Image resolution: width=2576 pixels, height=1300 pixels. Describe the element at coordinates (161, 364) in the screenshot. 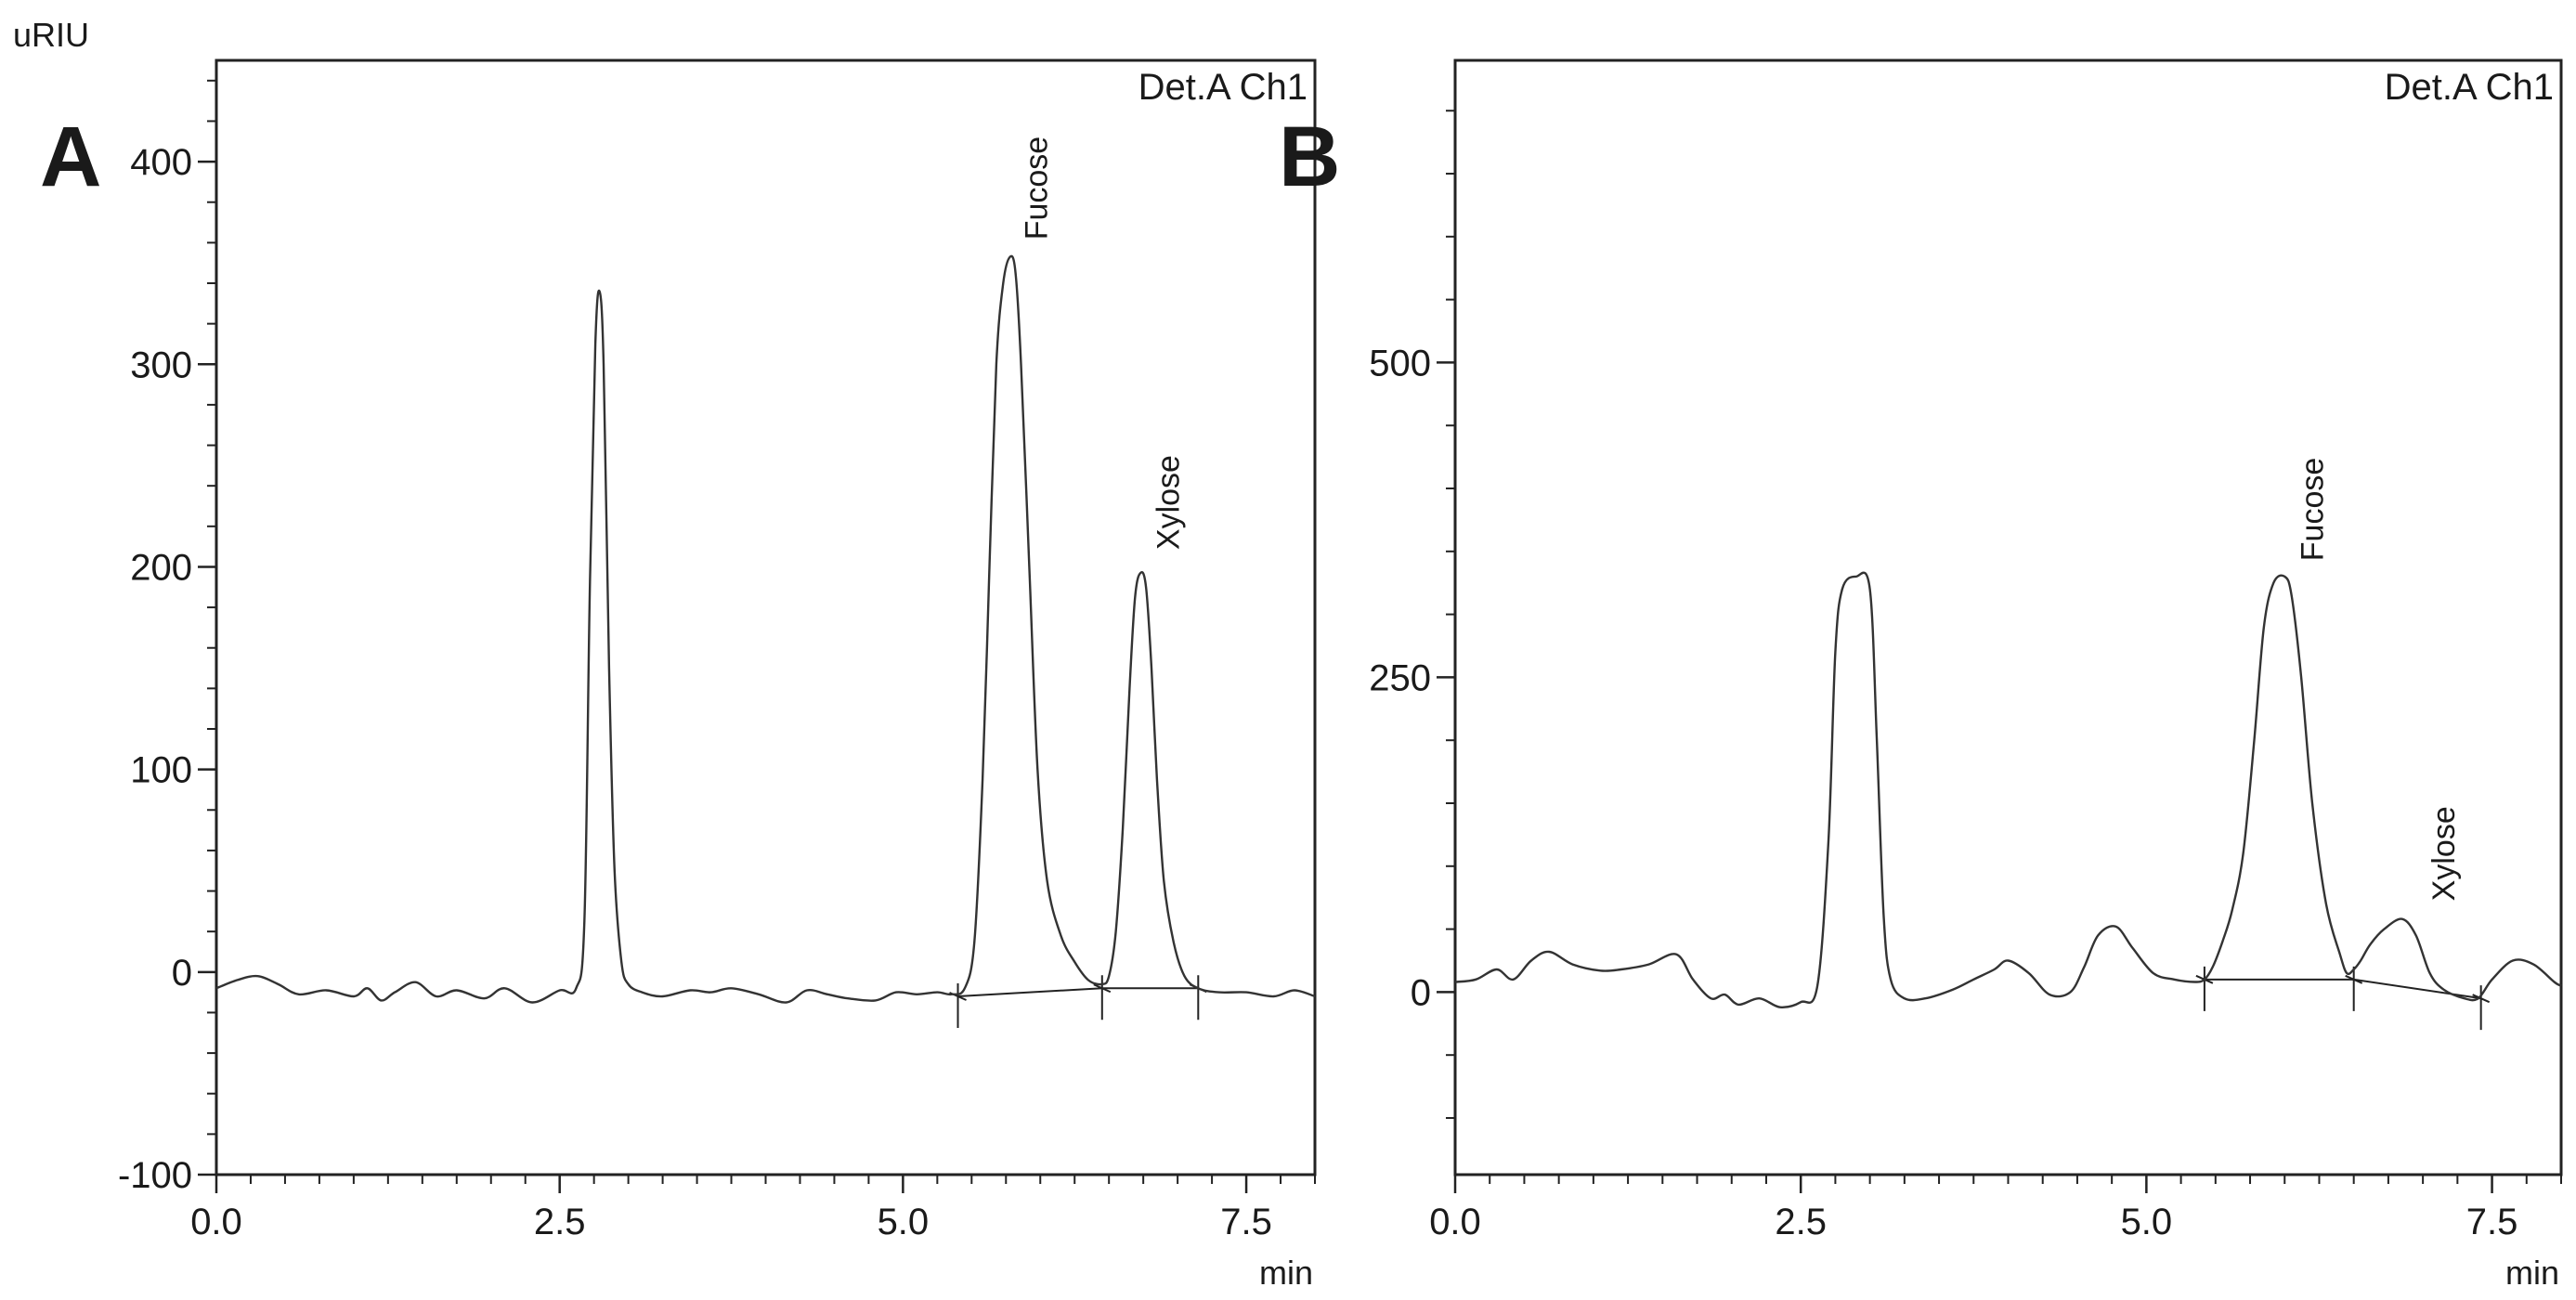

I see `y-tick-label: 300` at that location.